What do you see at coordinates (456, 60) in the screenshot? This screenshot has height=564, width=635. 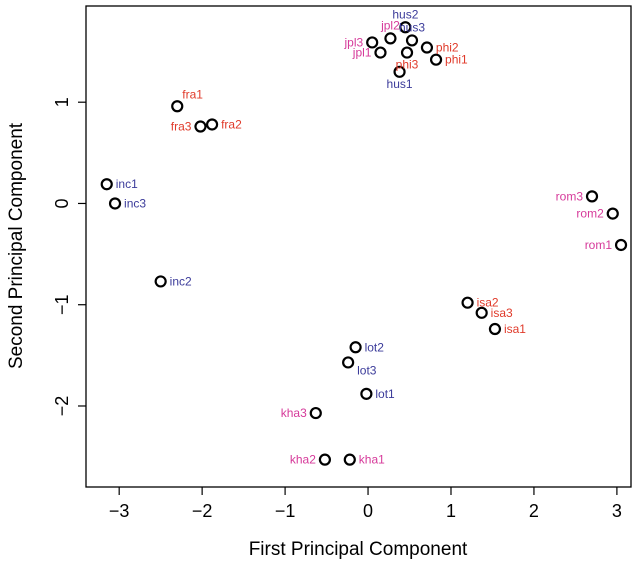 I see `point-label-phi1: phi1` at bounding box center [456, 60].